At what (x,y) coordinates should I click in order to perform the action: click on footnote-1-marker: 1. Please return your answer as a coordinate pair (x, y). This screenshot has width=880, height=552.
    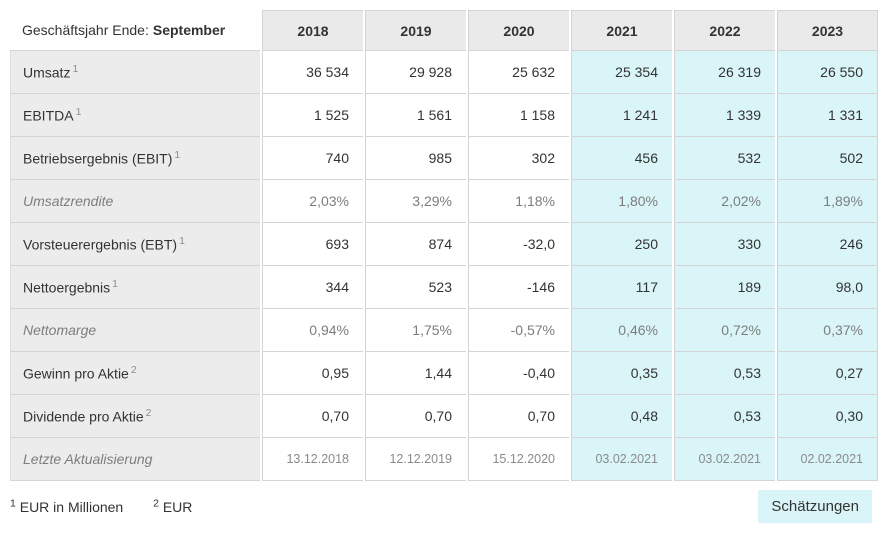
    Looking at the image, I should click on (13, 503).